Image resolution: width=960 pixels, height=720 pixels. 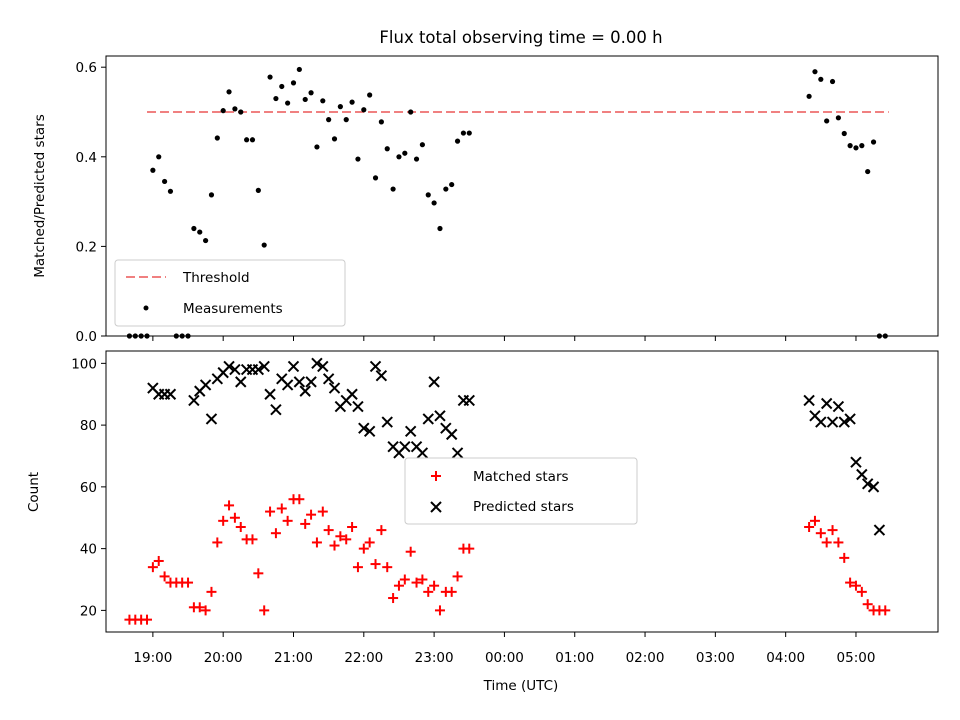 I want to click on count-y-tick-label: 20, so click(x=88, y=611).